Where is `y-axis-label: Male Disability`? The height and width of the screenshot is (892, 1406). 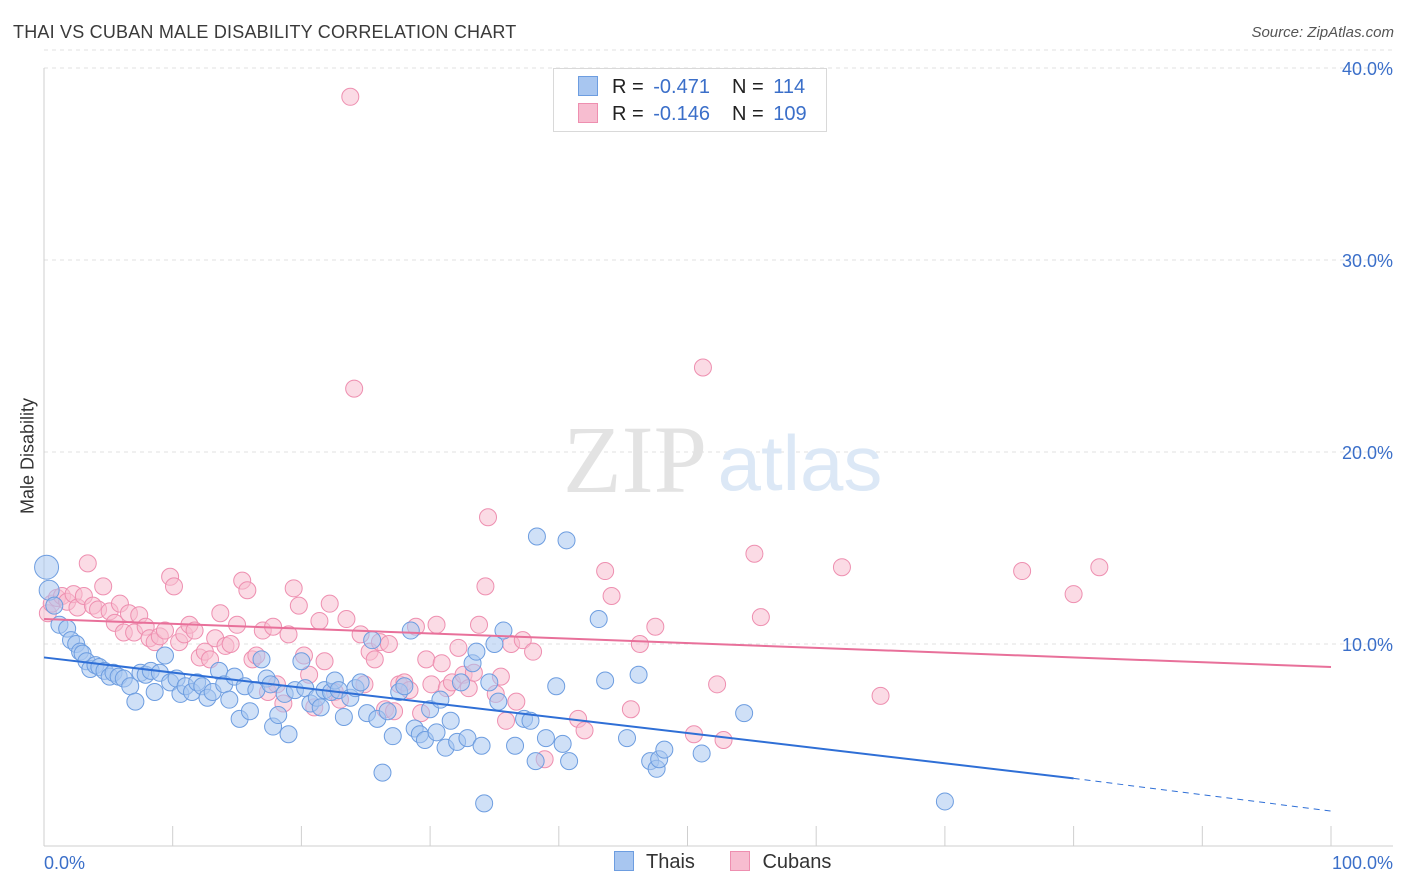 y-axis-label: Male Disability is located at coordinates (27, 456).